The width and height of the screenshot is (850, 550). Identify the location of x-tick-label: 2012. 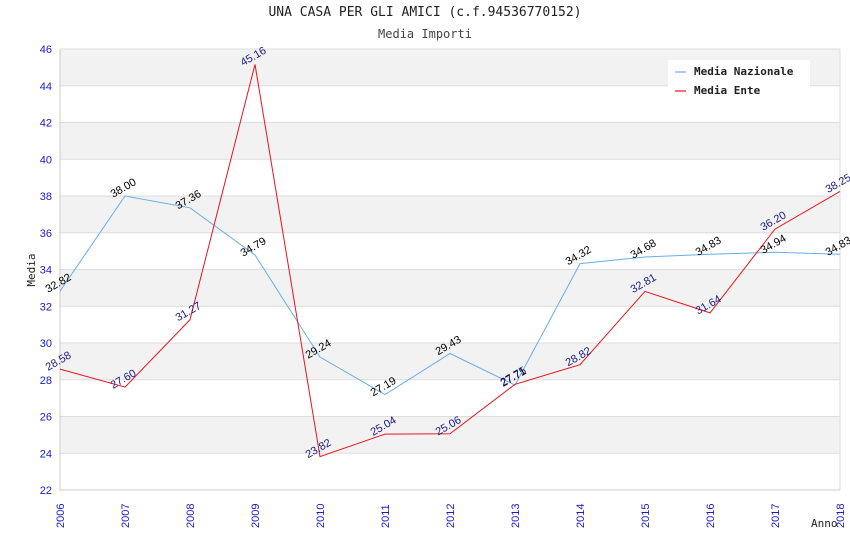
(451, 516).